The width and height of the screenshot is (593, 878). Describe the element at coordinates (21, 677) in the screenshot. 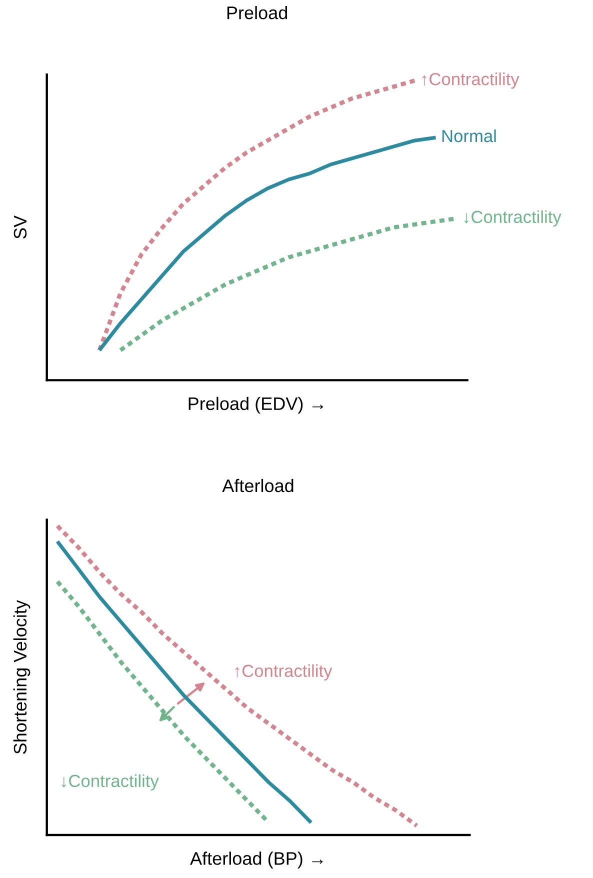

I see `y-axis-title: Shortening Velocity` at that location.